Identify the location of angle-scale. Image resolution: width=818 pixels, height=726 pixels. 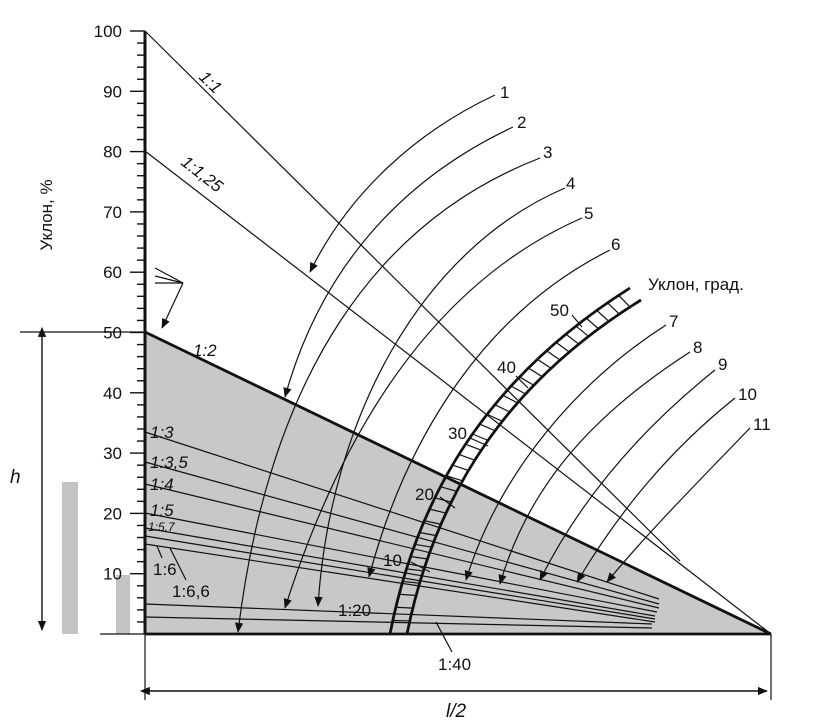
(515, 460).